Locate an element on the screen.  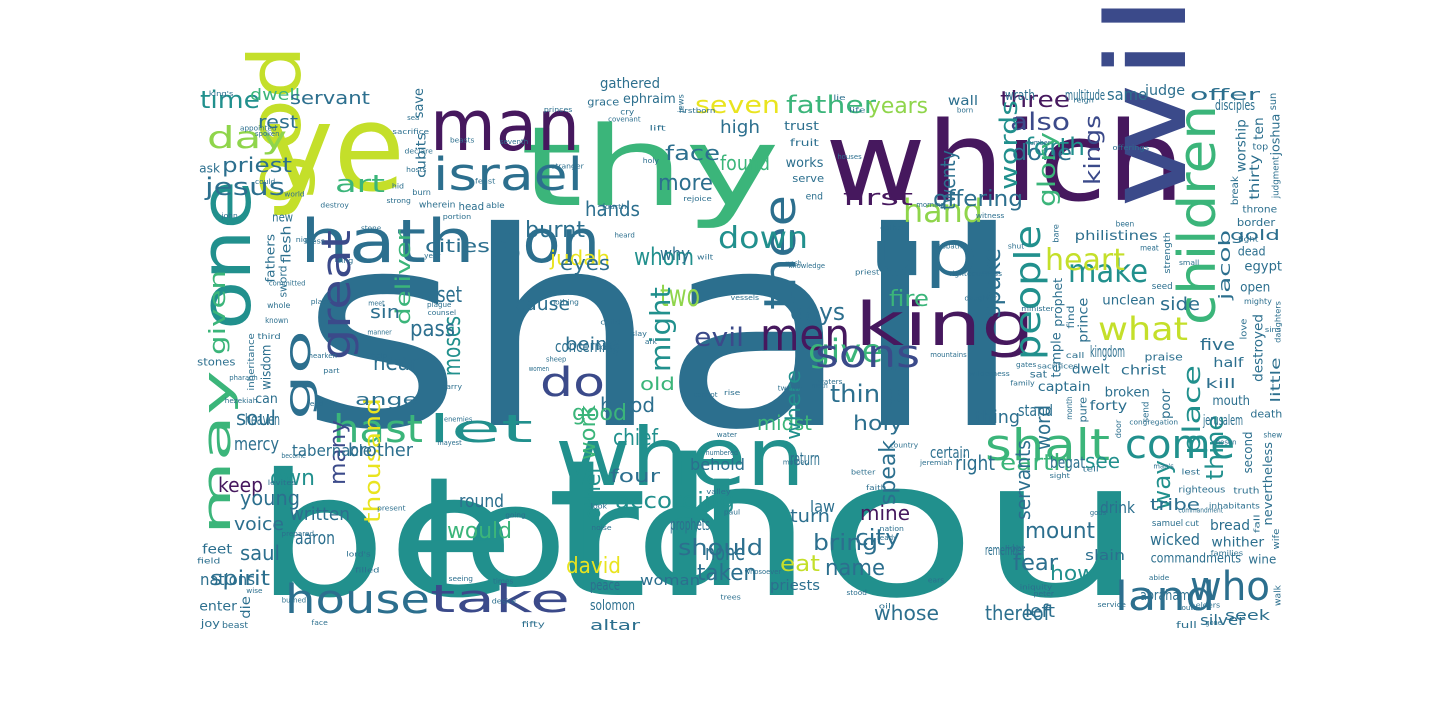
word-feet-206: feet is located at coordinates (217, 549).